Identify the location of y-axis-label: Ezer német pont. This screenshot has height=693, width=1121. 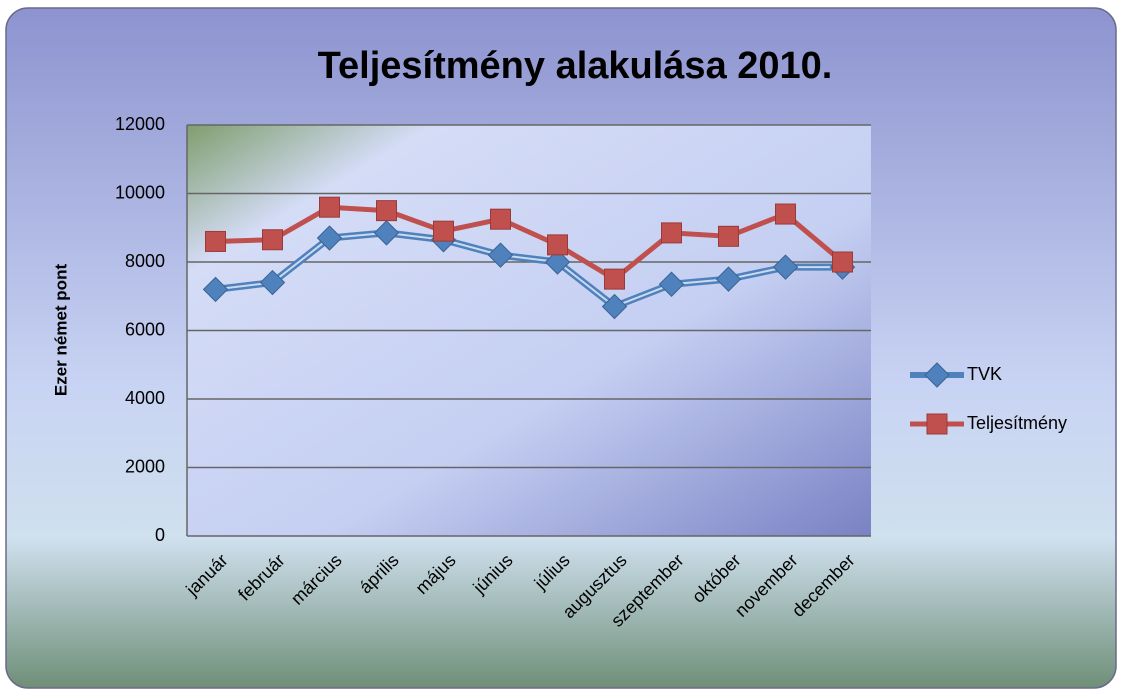
(60, 330).